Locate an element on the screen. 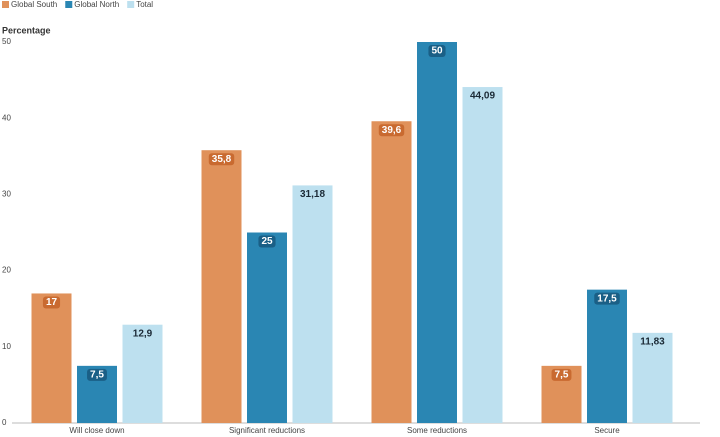 The height and width of the screenshot is (437, 720). x-tick-label: Will close down is located at coordinates (96, 430).